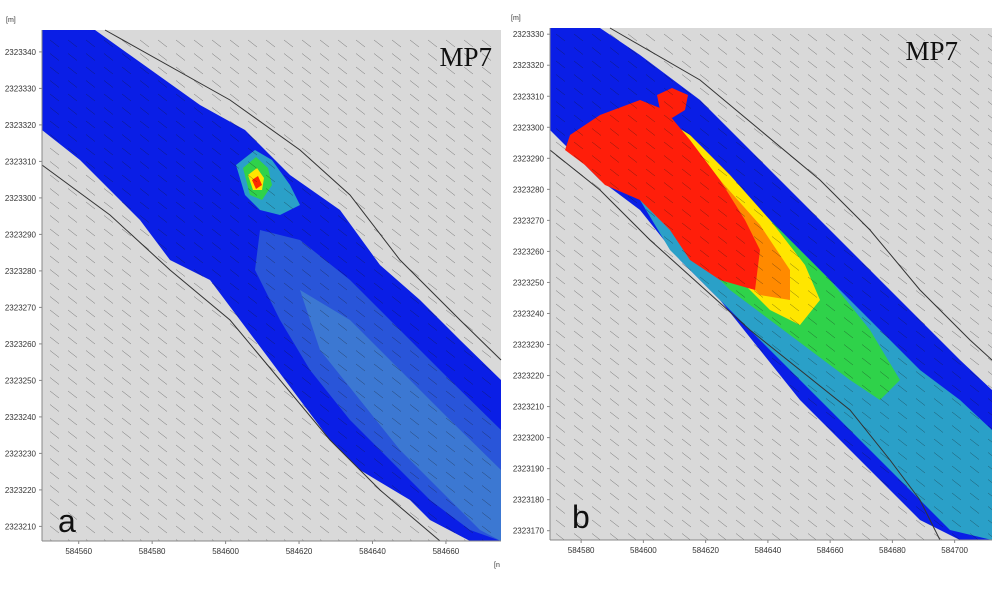 The height and width of the screenshot is (595, 992). What do you see at coordinates (529, 158) in the screenshot?
I see `panel-b-y-tick-label: 2323290` at bounding box center [529, 158].